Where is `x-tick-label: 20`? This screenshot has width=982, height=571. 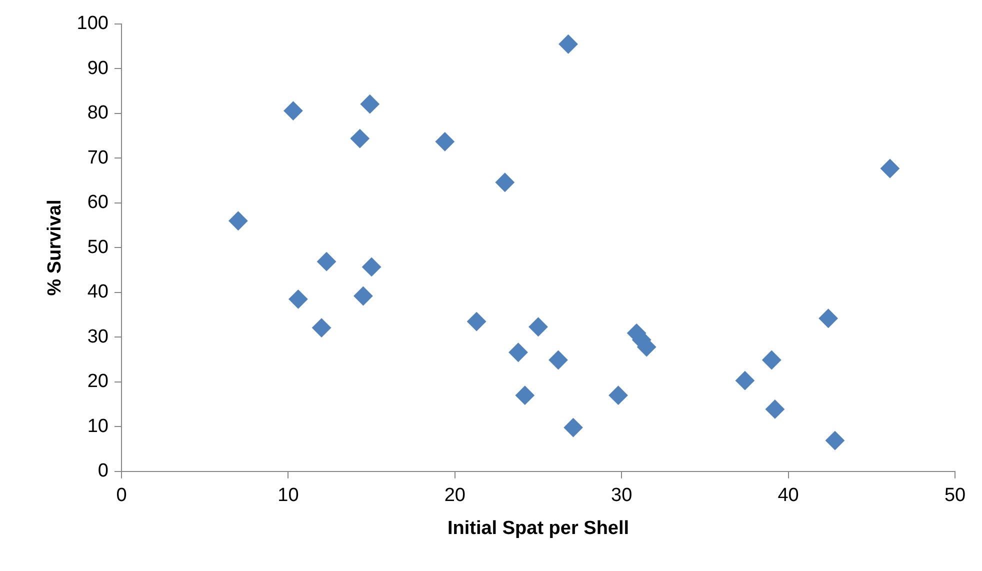
x-tick-label: 20 is located at coordinates (455, 495).